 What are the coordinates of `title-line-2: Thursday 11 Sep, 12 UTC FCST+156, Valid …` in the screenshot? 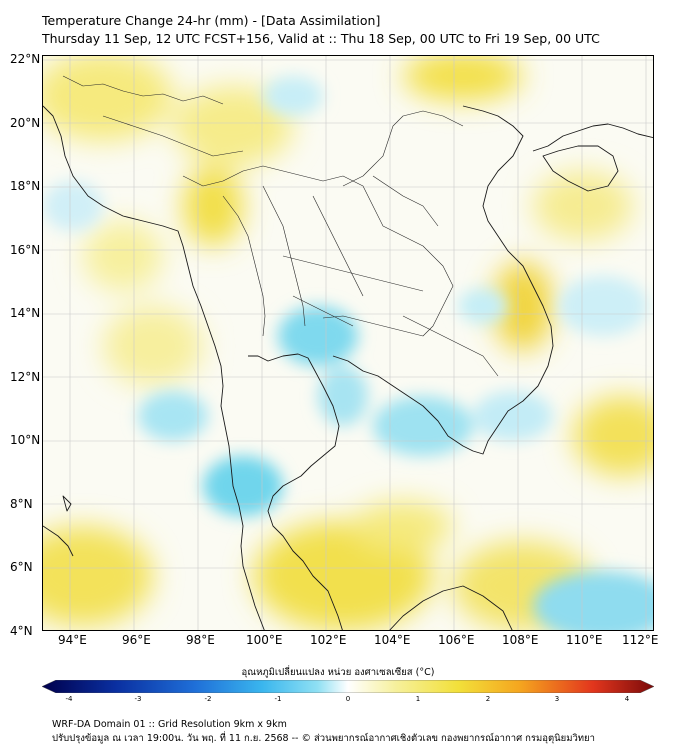 It's located at (321, 38).